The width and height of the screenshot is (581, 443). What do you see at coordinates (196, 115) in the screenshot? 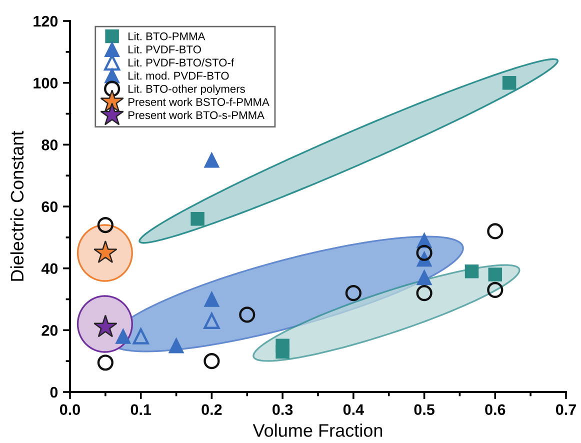
I see `legend-label: Present work BTO-s-PMMA` at bounding box center [196, 115].